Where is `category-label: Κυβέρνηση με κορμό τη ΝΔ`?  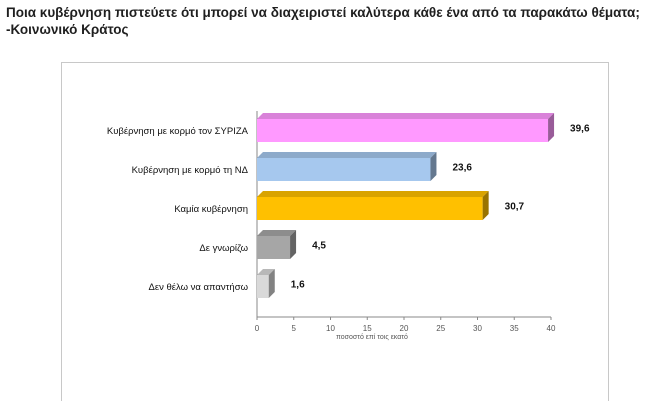
category-label: Κυβέρνηση με κορμό τη ΝΔ is located at coordinates (190, 170).